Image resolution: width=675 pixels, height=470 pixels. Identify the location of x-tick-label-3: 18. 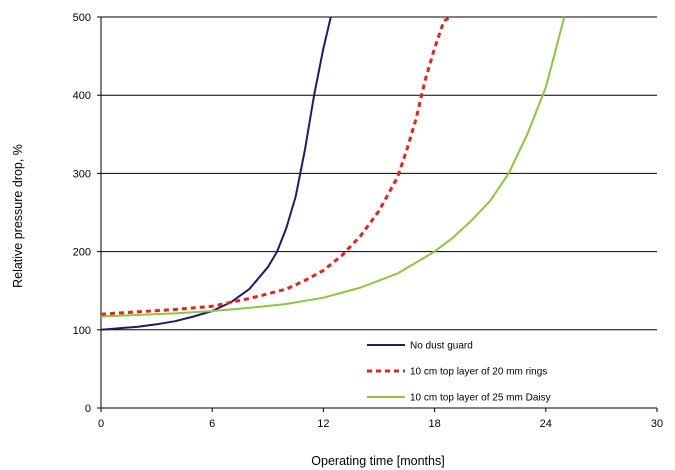
(434, 424).